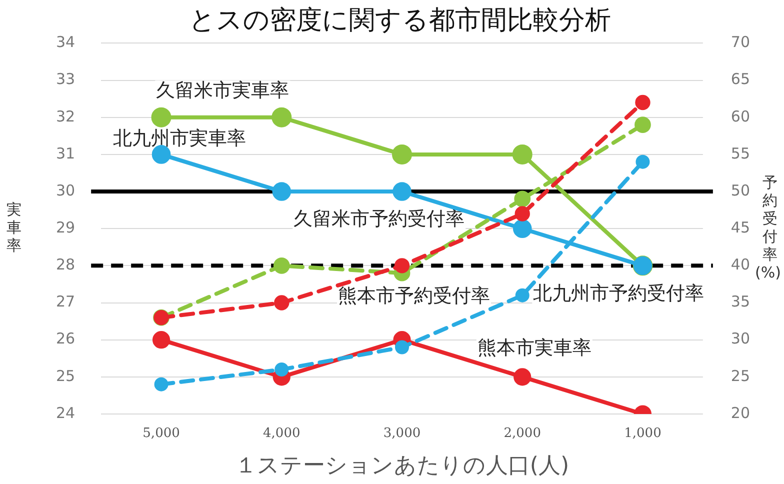 The height and width of the screenshot is (484, 784). I want to click on x-tick-label: 4,000, so click(281, 434).